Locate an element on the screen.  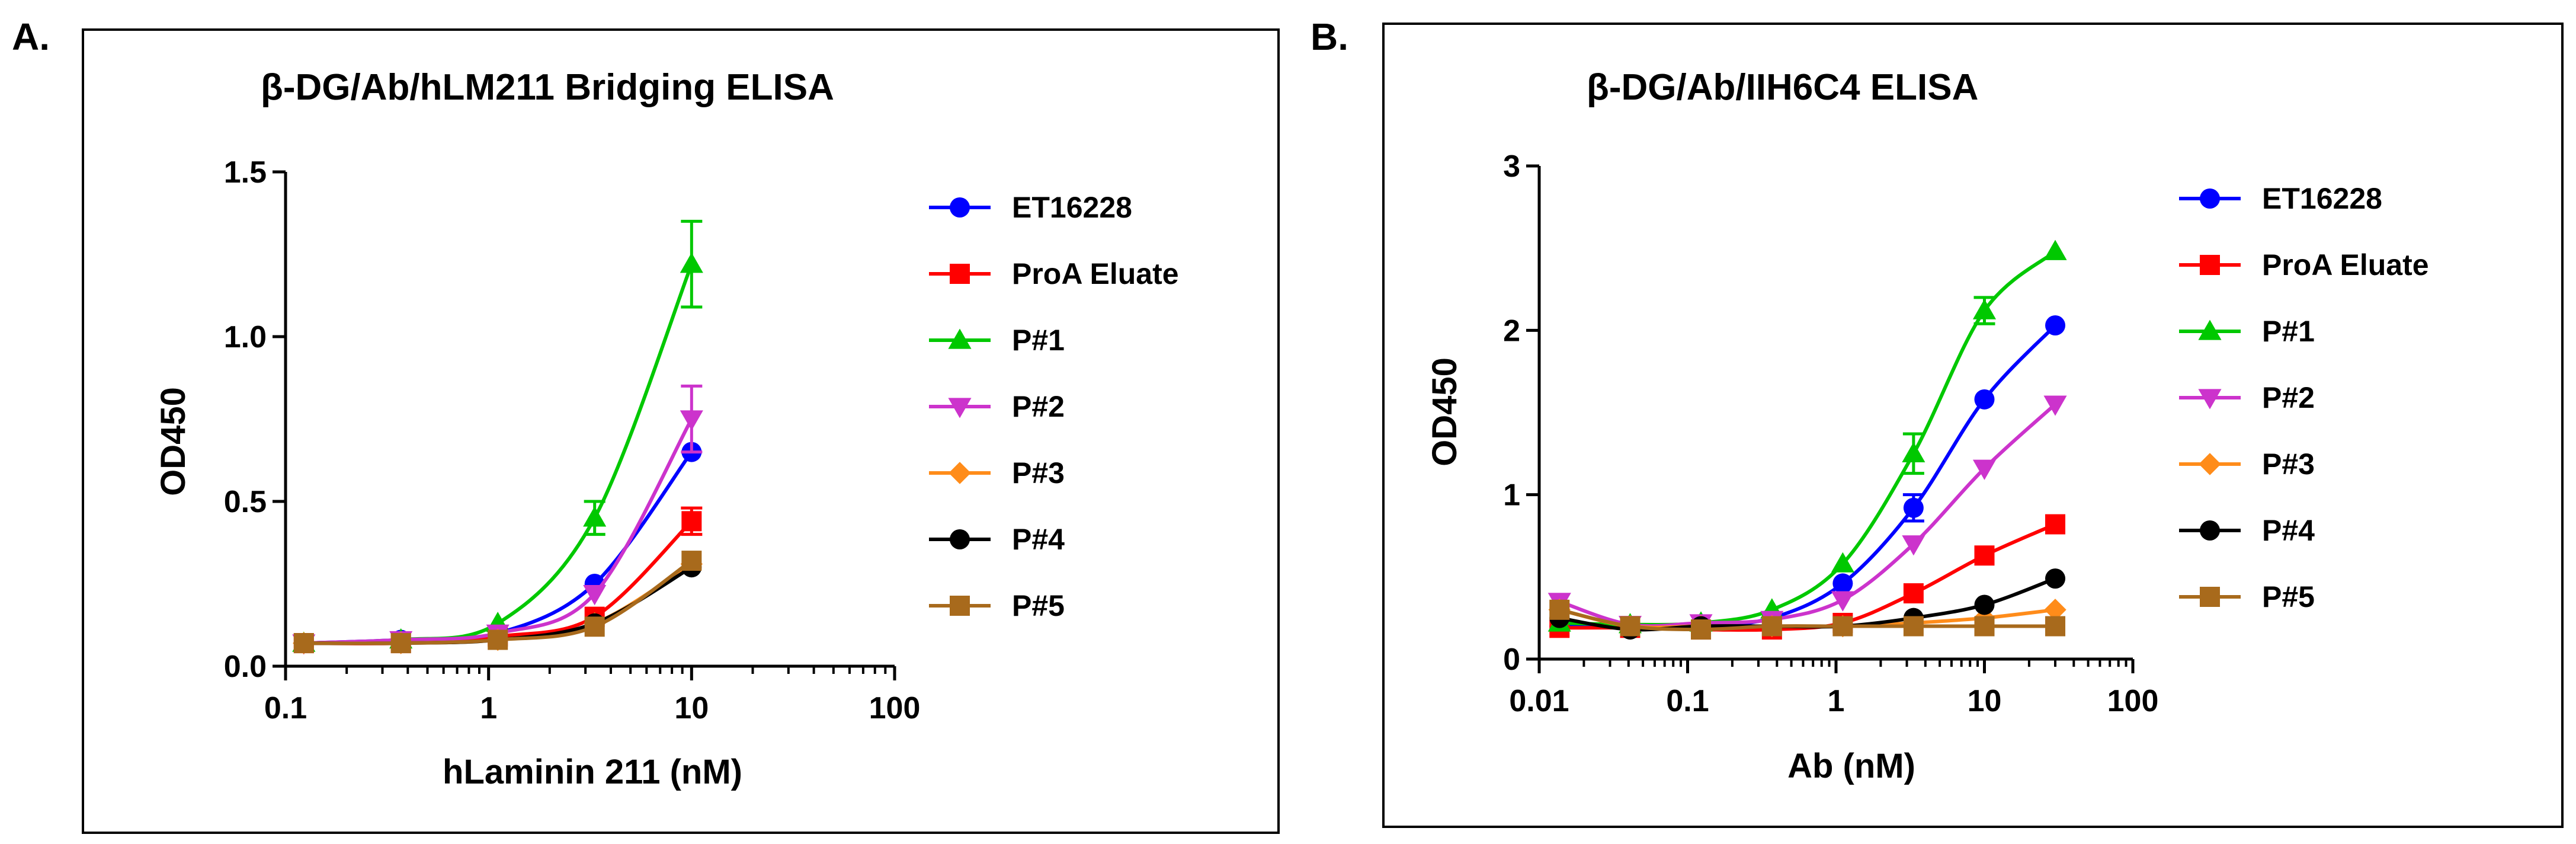
panel-b-x-axis-label: Ab (nM) is located at coordinates (1851, 766).